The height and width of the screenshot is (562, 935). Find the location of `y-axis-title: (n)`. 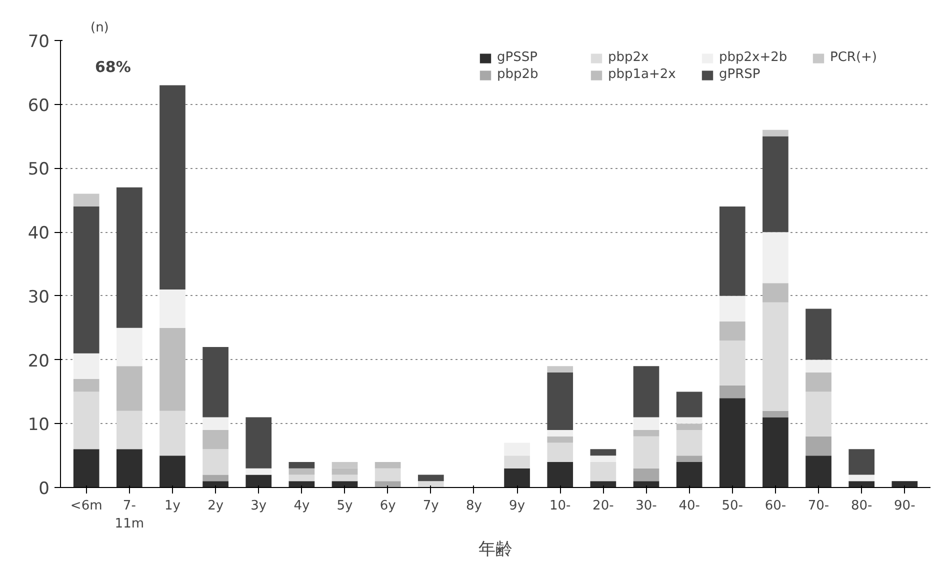

y-axis-title: (n) is located at coordinates (99, 28).